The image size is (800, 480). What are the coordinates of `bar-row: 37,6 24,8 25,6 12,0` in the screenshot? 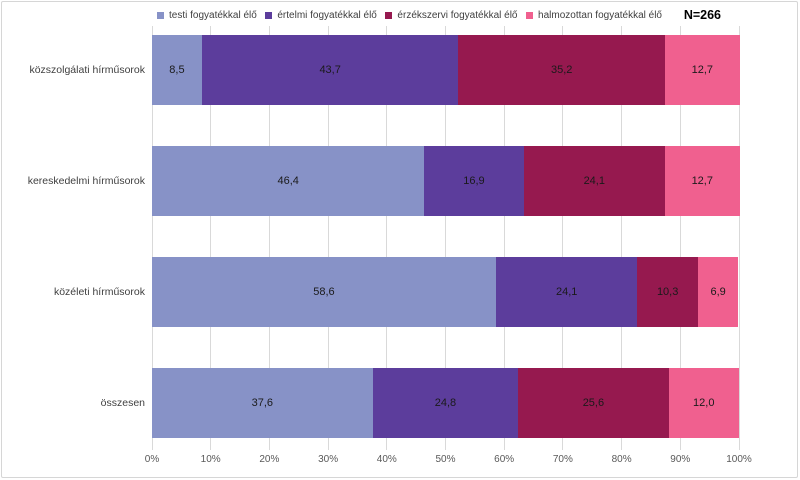 It's located at (445, 403).